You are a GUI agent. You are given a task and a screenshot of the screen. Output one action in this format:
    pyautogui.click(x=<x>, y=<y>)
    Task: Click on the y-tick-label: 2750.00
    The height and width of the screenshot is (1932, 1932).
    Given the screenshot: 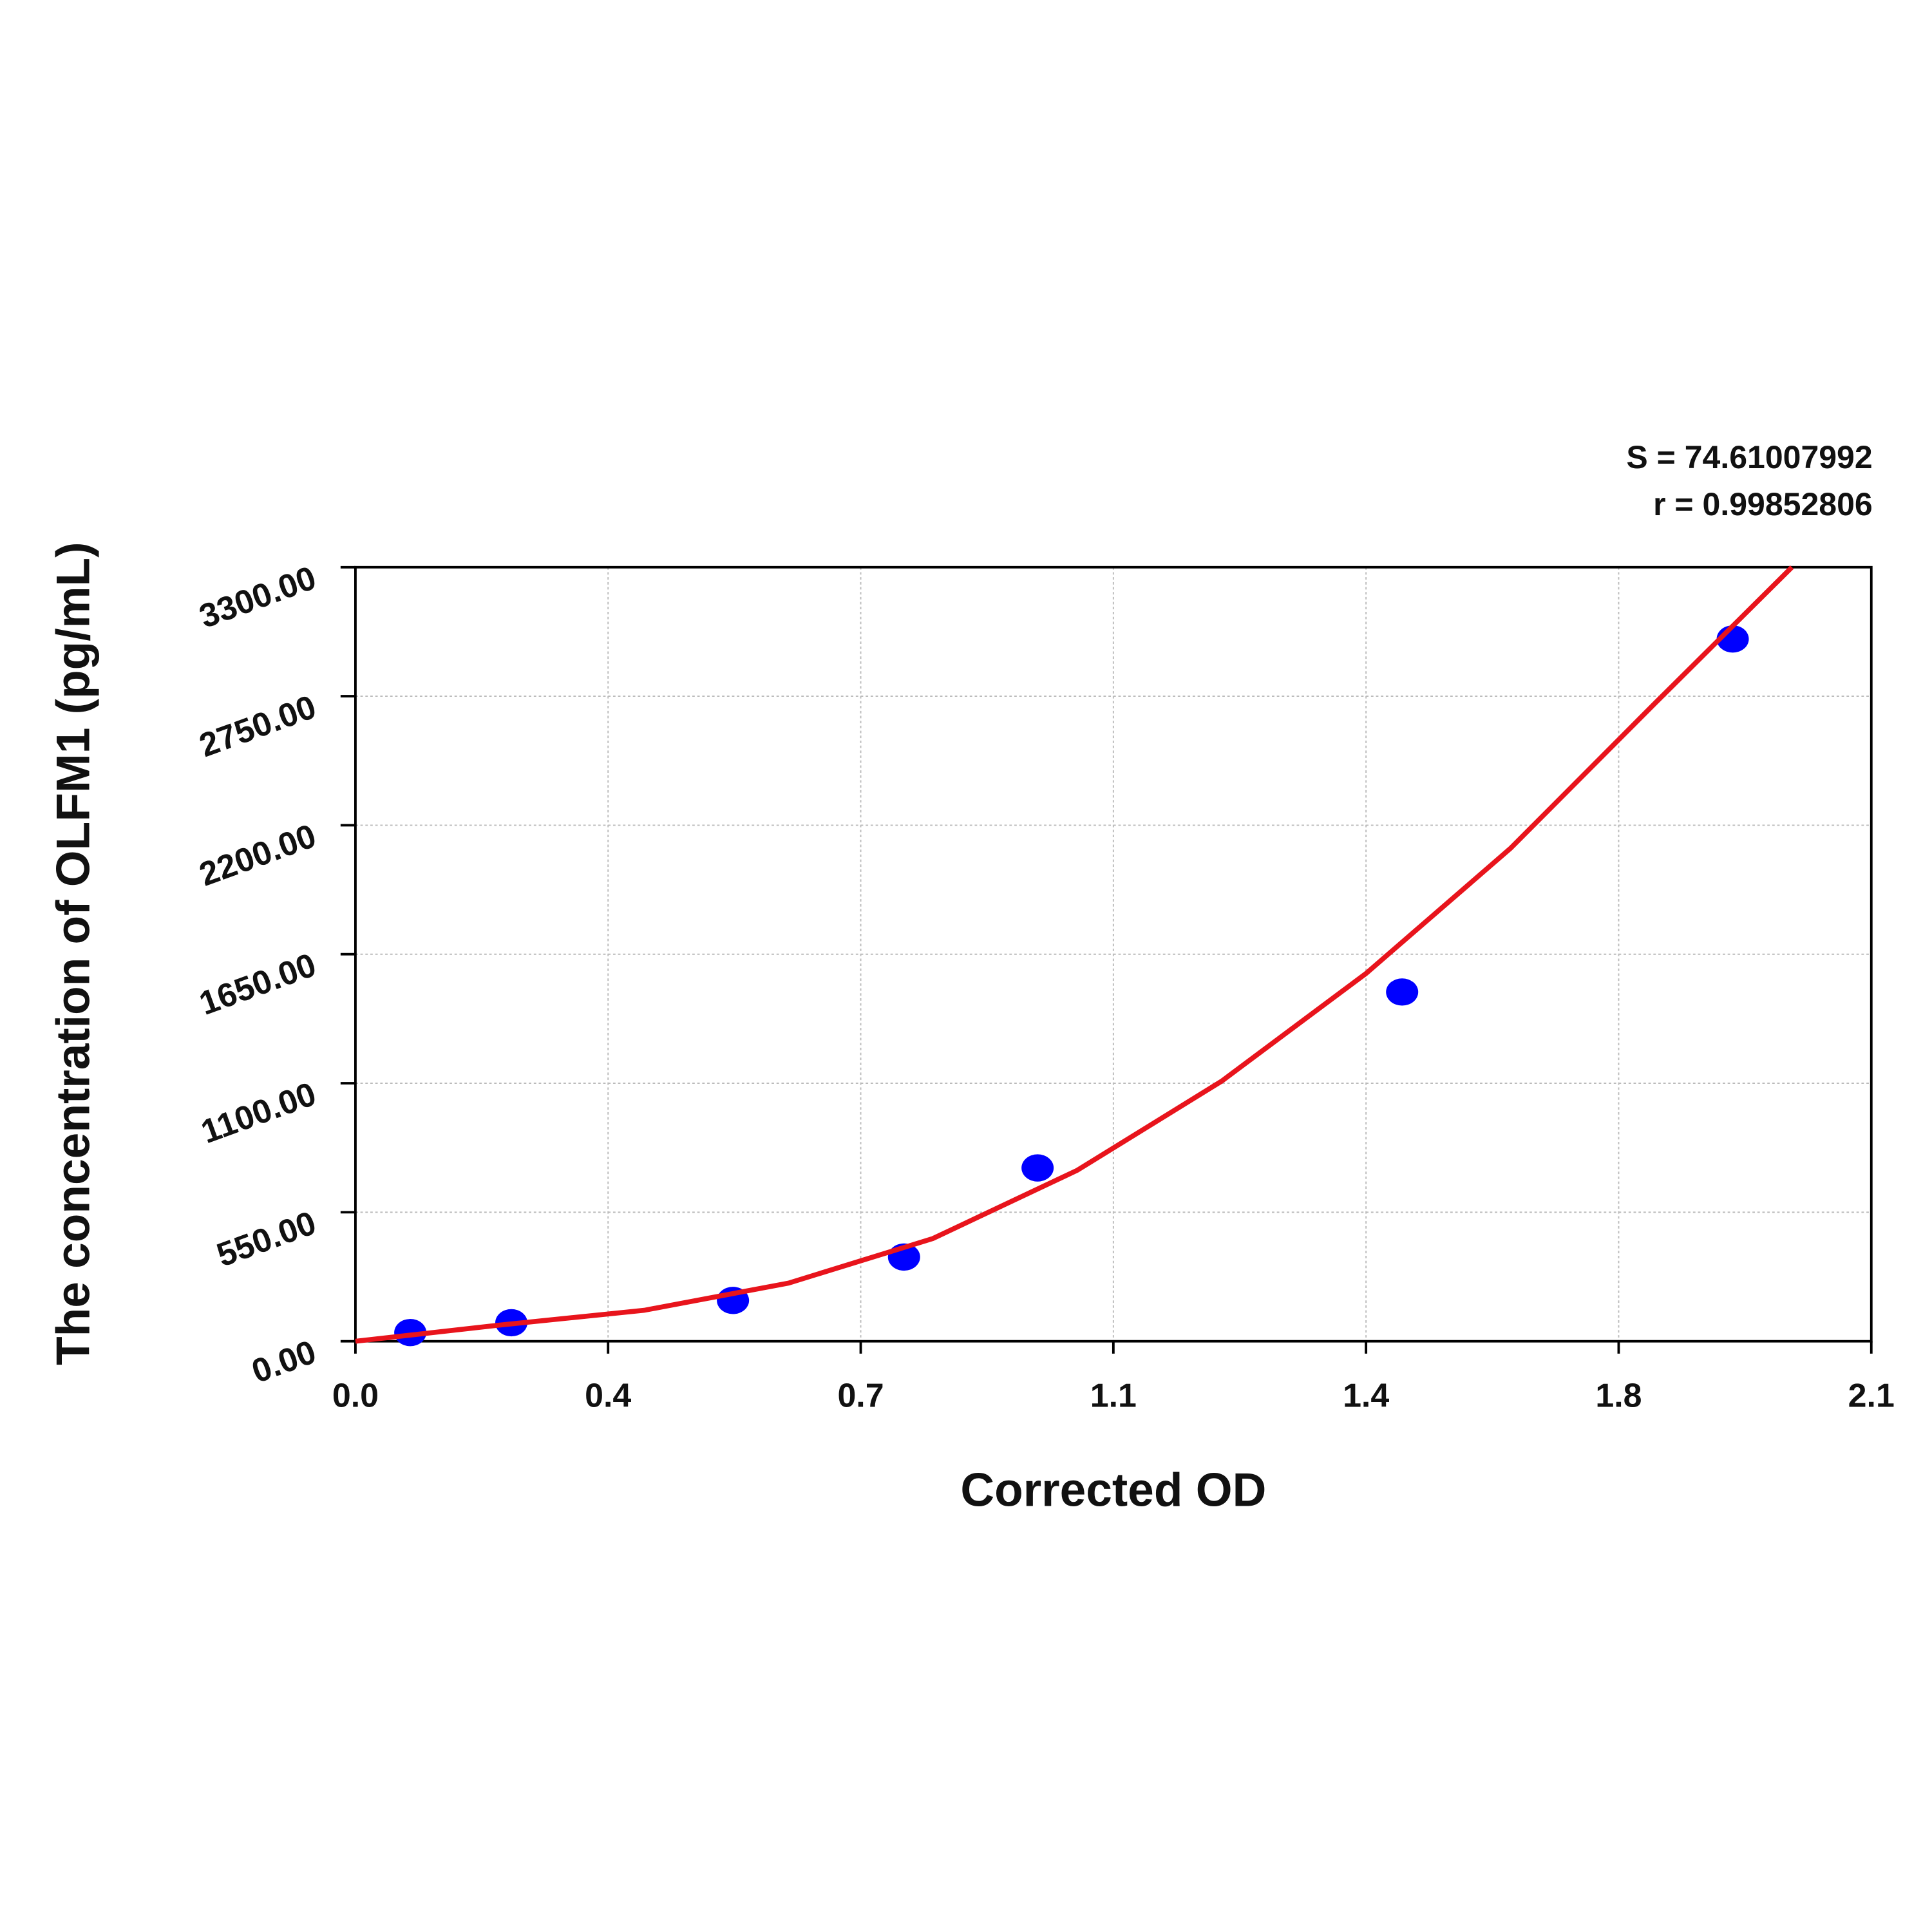 What is the action you would take?
    pyautogui.click(x=257, y=726)
    